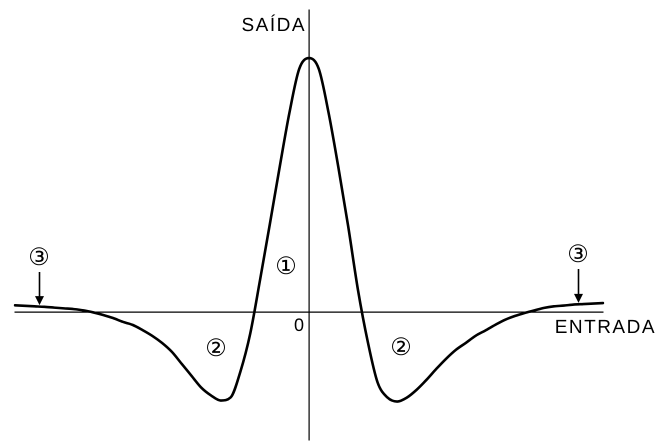 This screenshot has width=657, height=441. Describe the element at coordinates (299, 324) in the screenshot. I see `annotation: 0` at that location.